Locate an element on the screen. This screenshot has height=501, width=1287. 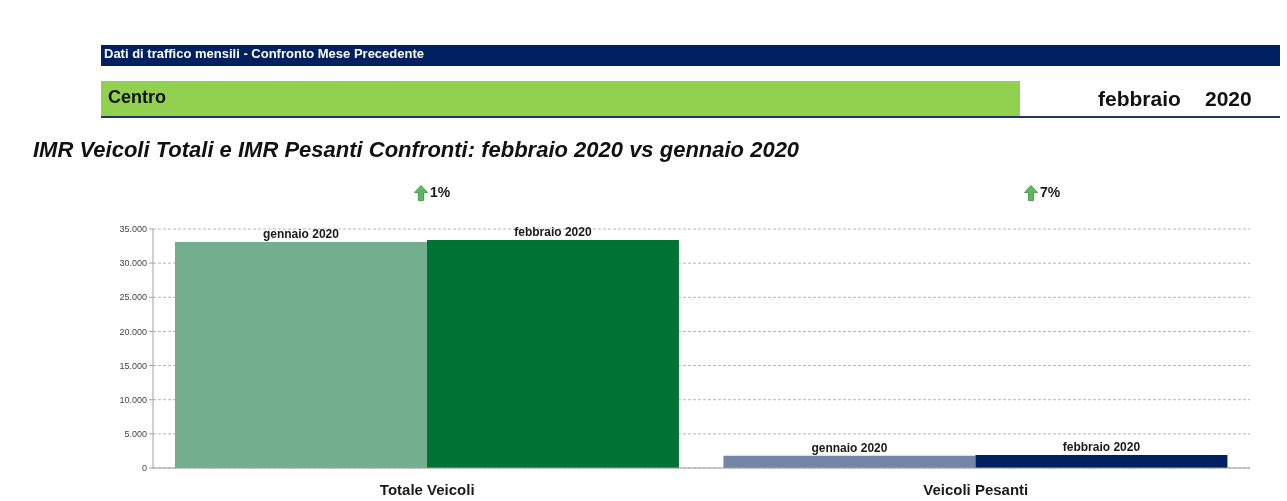
text: Centro is located at coordinates (137, 97).